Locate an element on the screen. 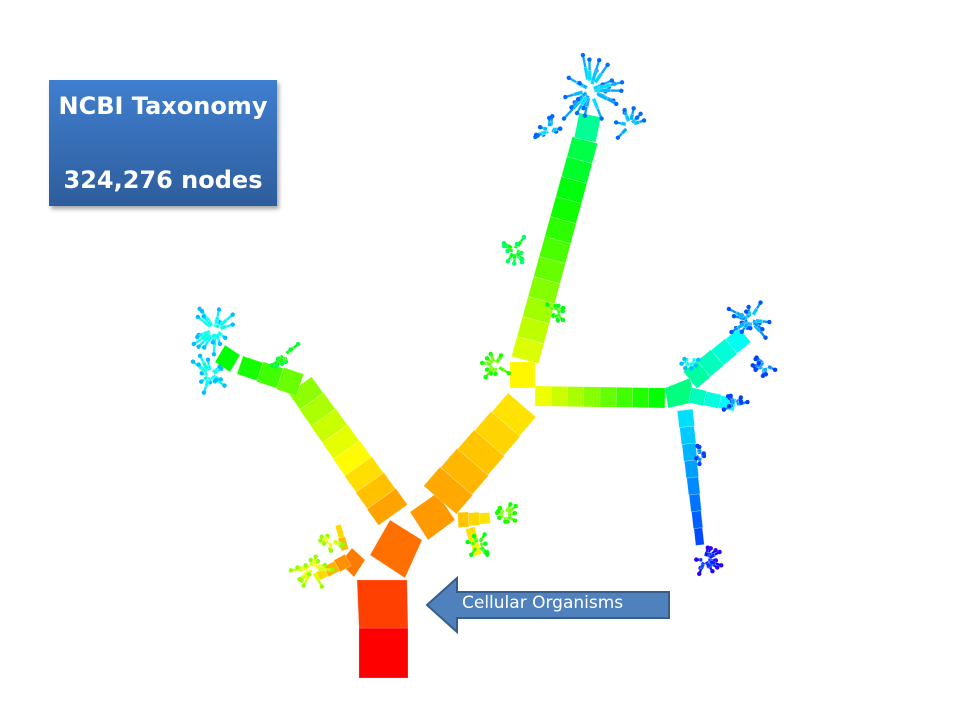 The width and height of the screenshot is (960, 720). cellular-organisms-node is located at coordinates (382, 604).